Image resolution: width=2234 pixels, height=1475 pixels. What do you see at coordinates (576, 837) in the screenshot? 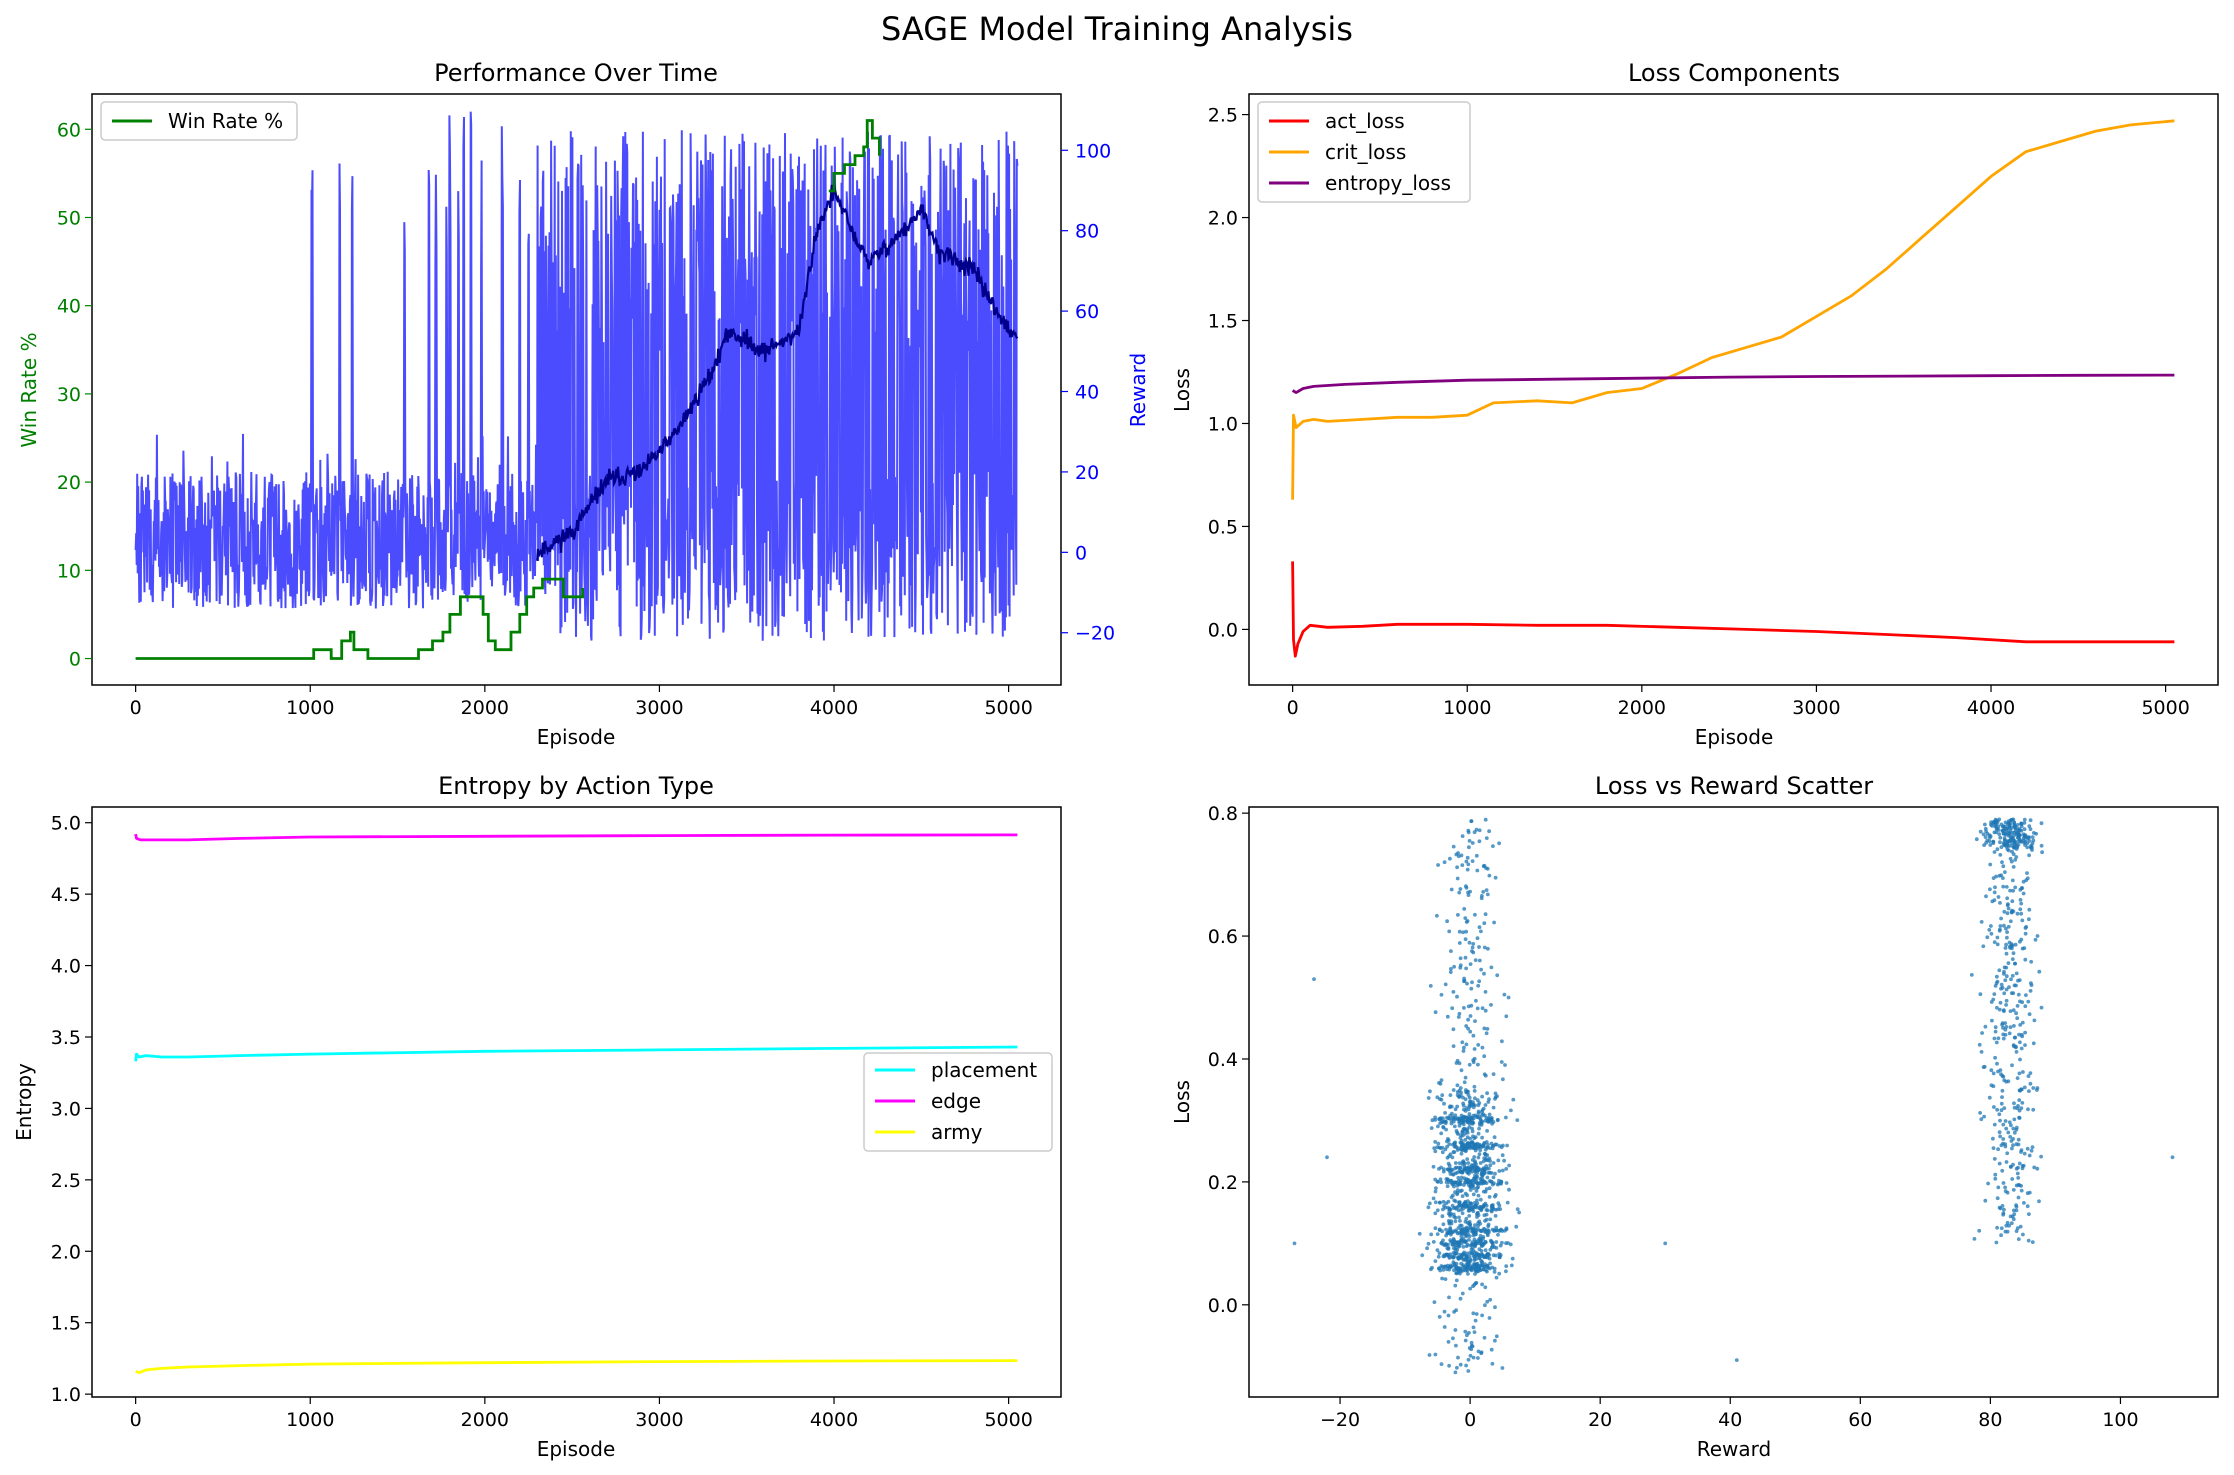
I see `edge-line` at bounding box center [576, 837].